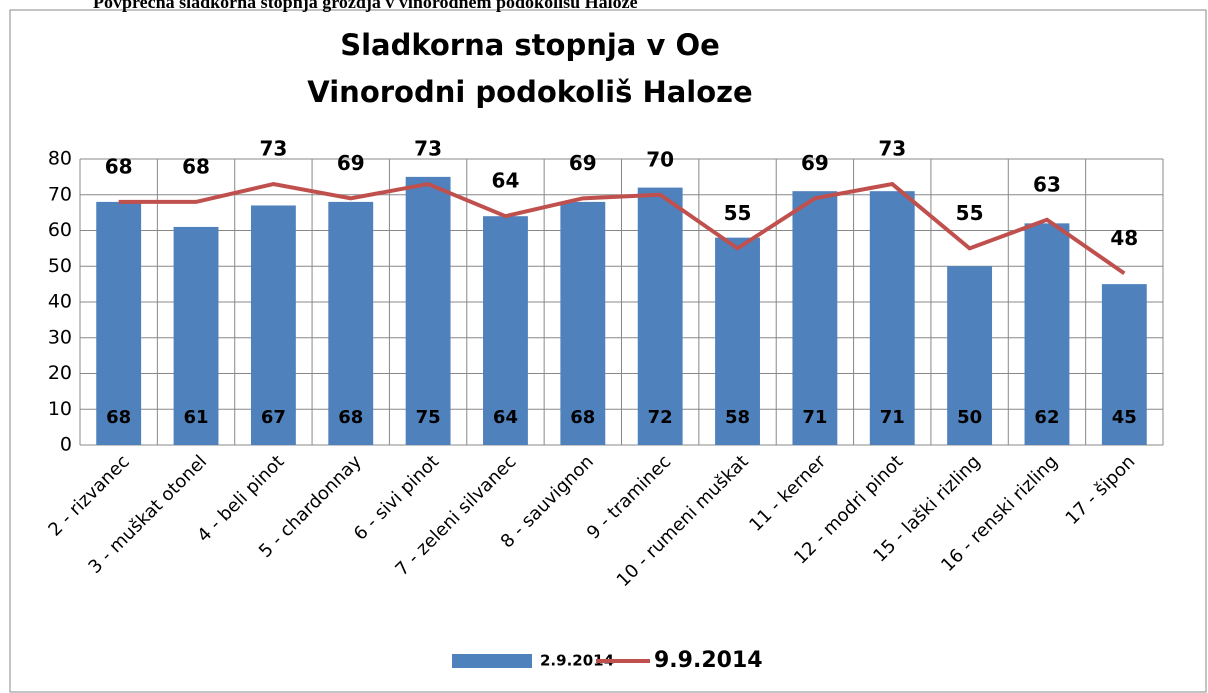 This screenshot has width=1208, height=693. Describe the element at coordinates (577, 661) in the screenshot. I see `legend-label: 2.9.2014` at that location.